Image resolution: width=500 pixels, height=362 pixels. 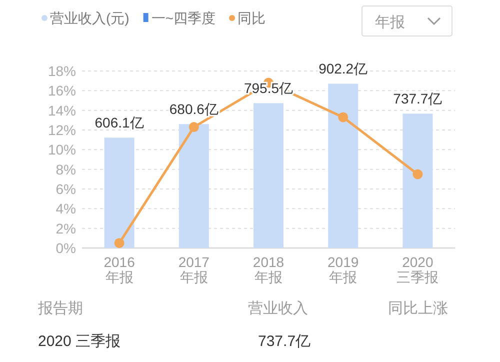 I want to click on text: 2020 三季报, so click(x=79, y=341).